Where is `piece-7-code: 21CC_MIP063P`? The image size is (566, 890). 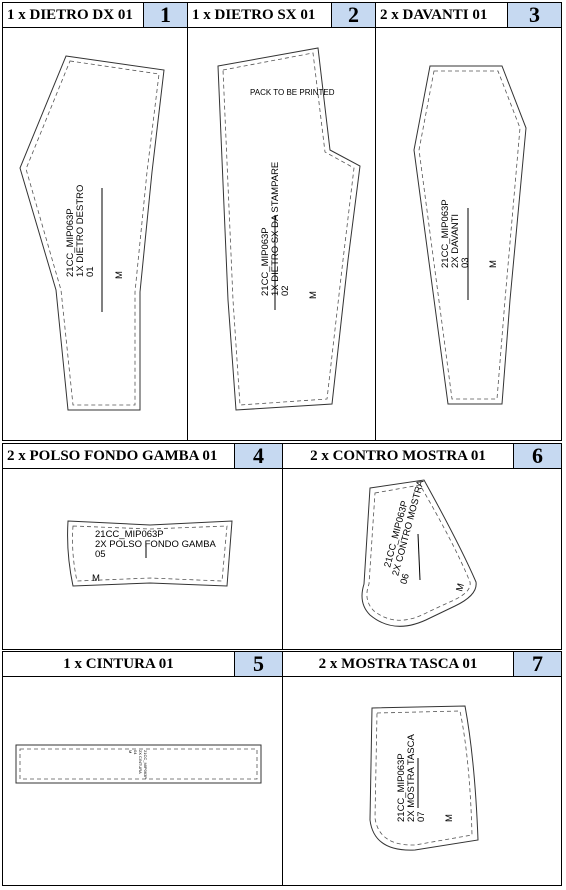 piece-7-code: 21CC_MIP063P is located at coordinates (401, 787).